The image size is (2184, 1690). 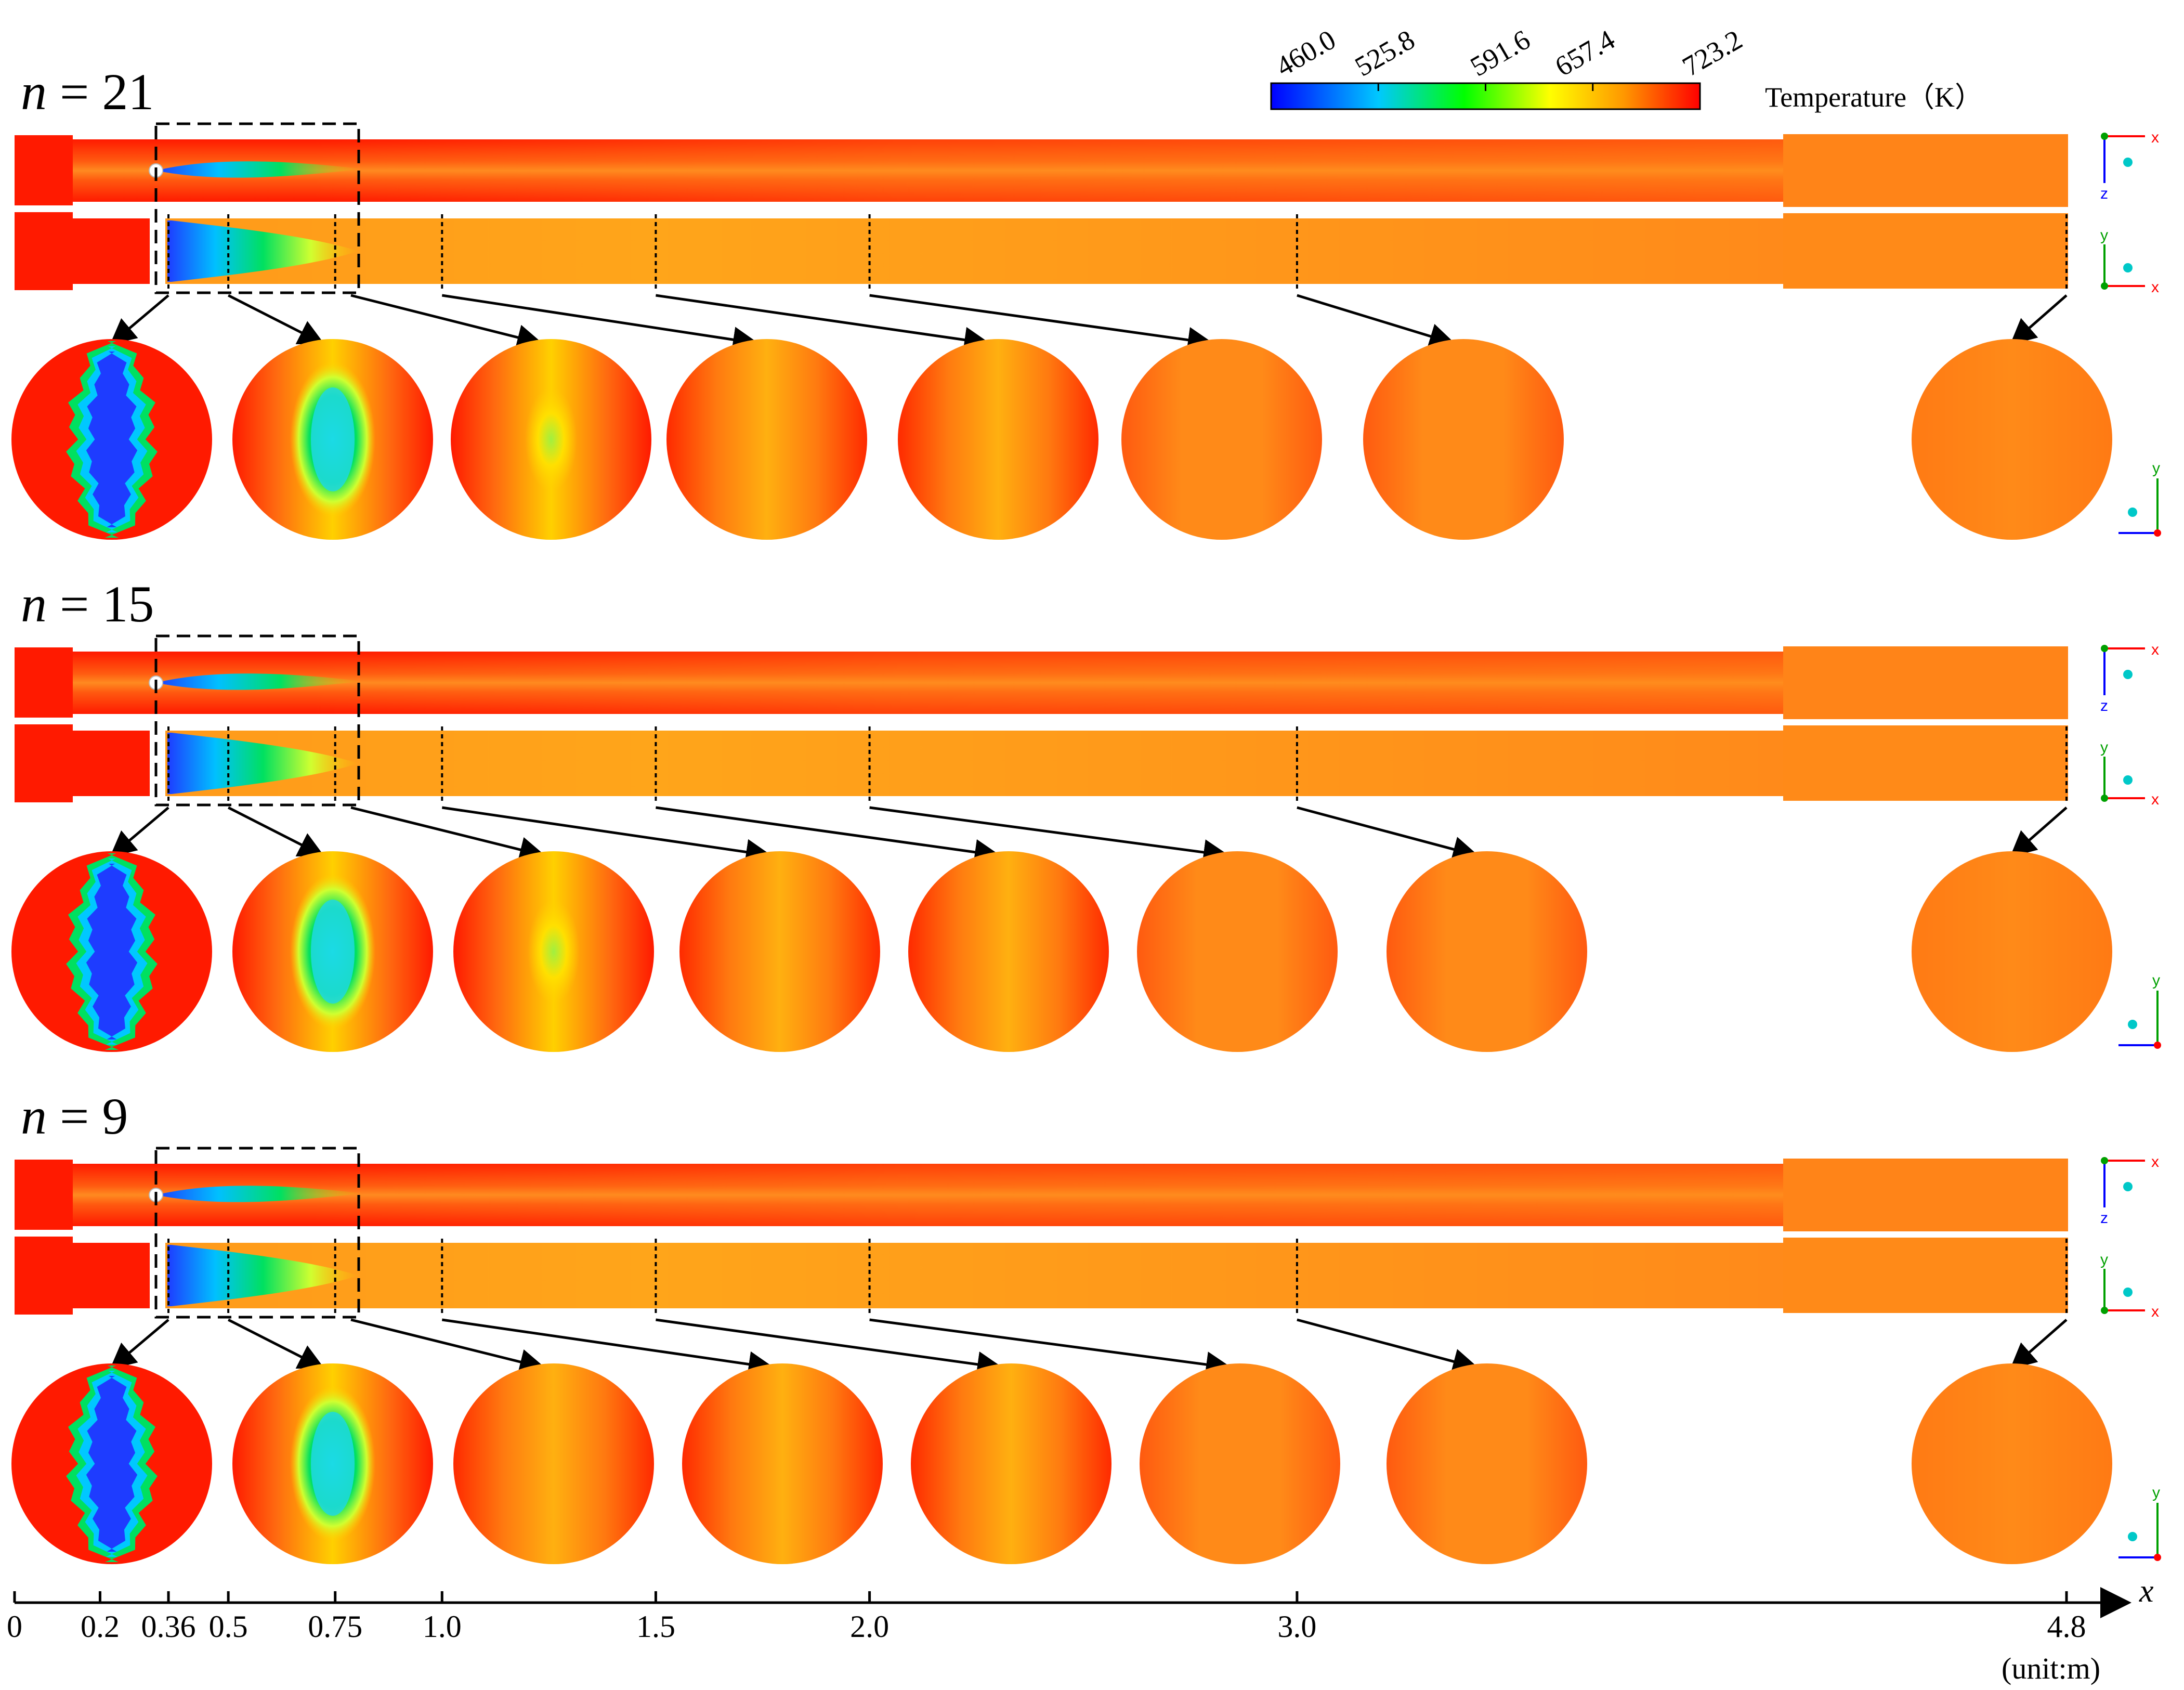 I want to click on colorbar-tick-label: 460.0, so click(x=1306, y=53).